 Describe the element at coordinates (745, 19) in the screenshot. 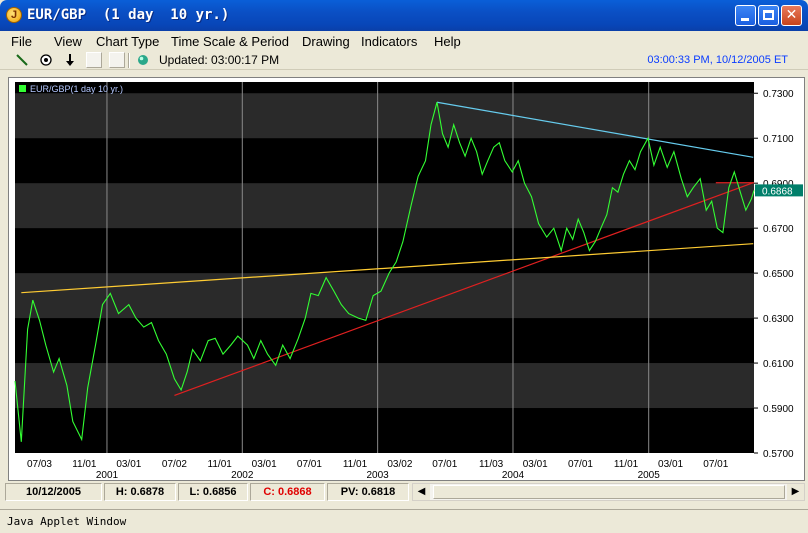

I see `minimize-icon` at that location.